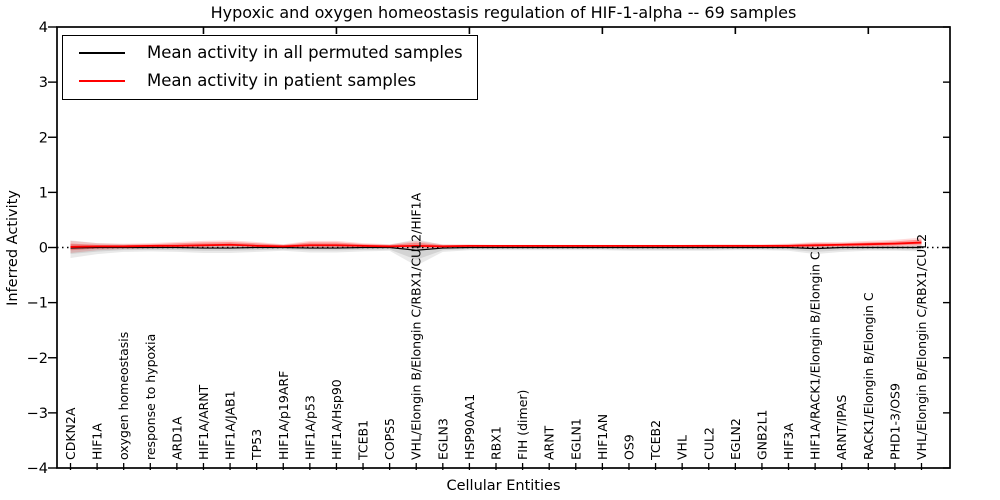  I want to click on x-tick-label: TCEB2, so click(655, 440).